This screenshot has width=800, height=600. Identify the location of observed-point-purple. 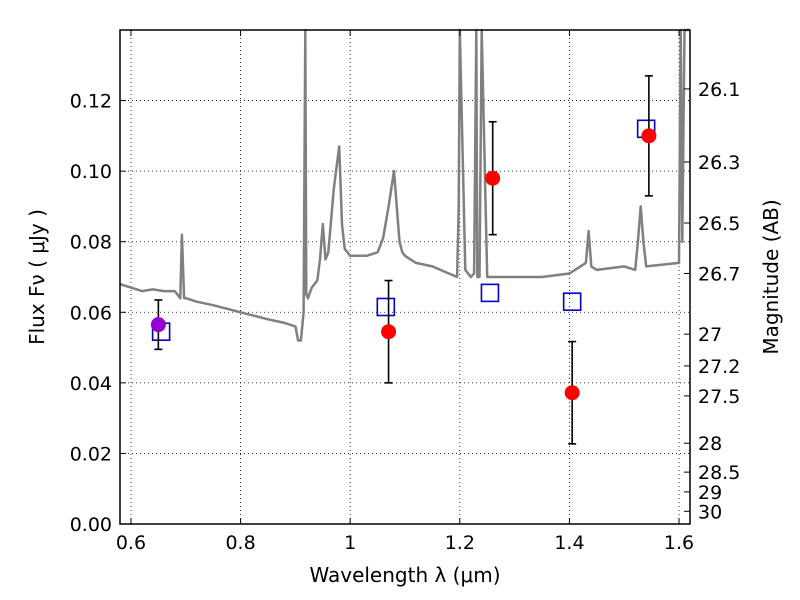
(158, 325).